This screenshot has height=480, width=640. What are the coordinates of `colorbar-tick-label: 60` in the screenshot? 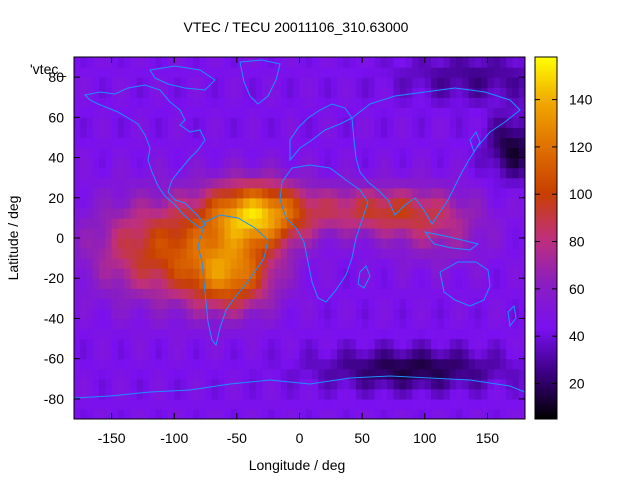 It's located at (577, 289).